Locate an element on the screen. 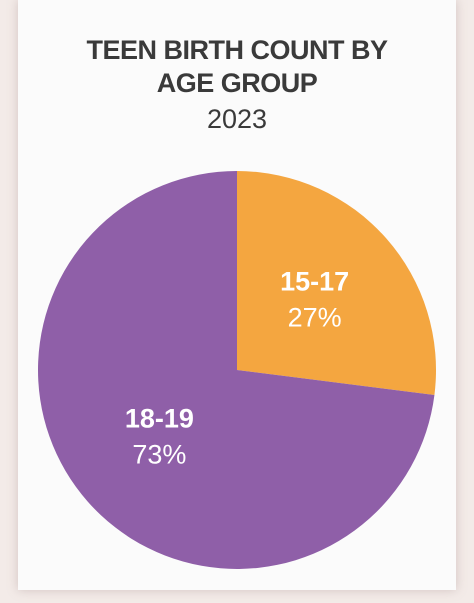  slice-label: 18-19 is located at coordinates (159, 419).